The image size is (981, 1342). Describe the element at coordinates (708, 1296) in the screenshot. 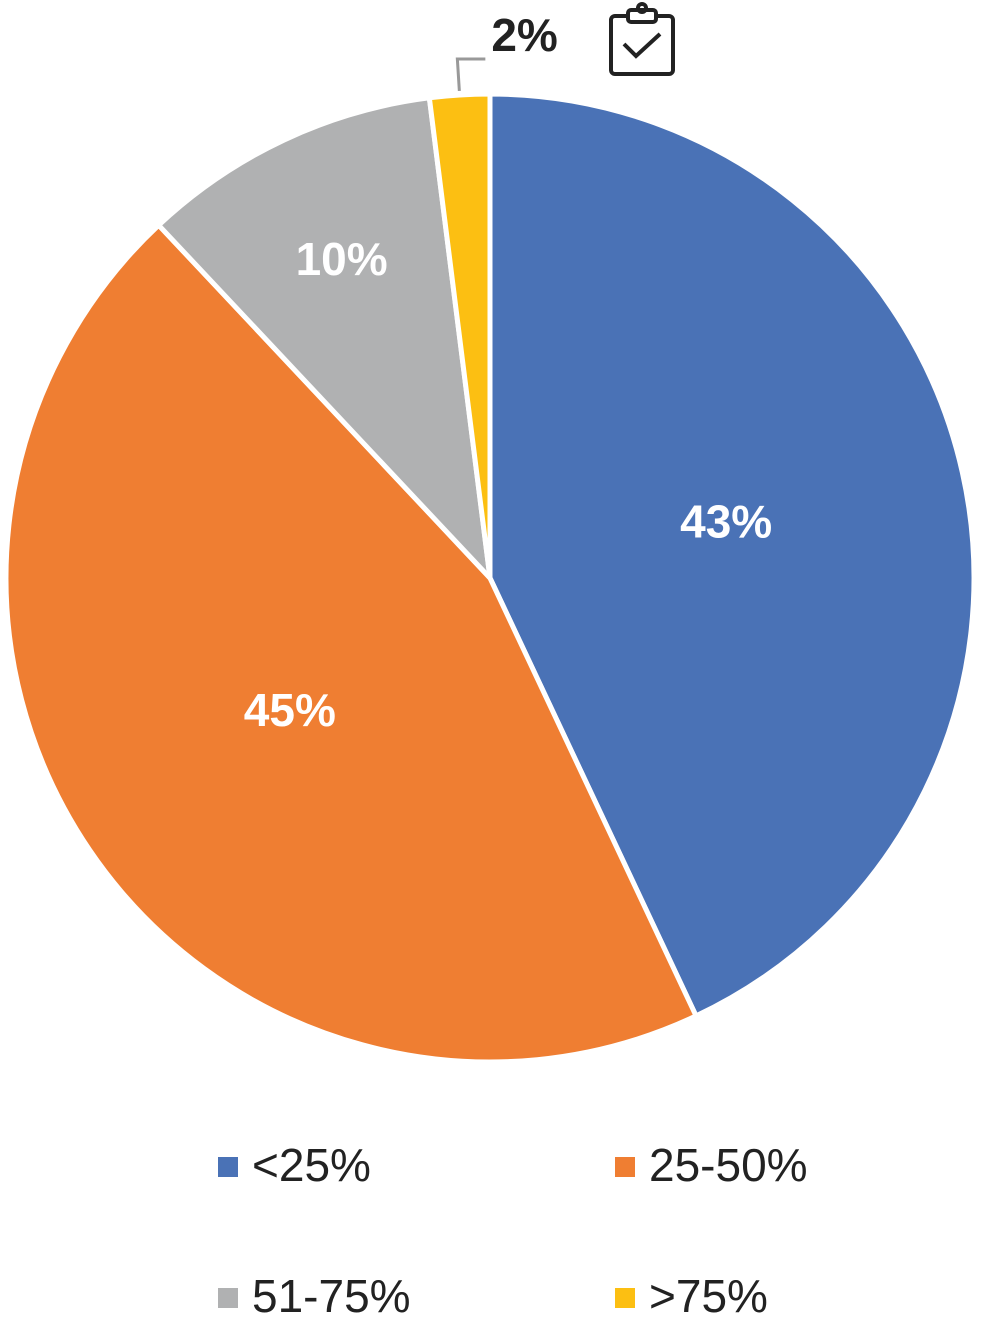

I see `legend-label: >75%` at that location.